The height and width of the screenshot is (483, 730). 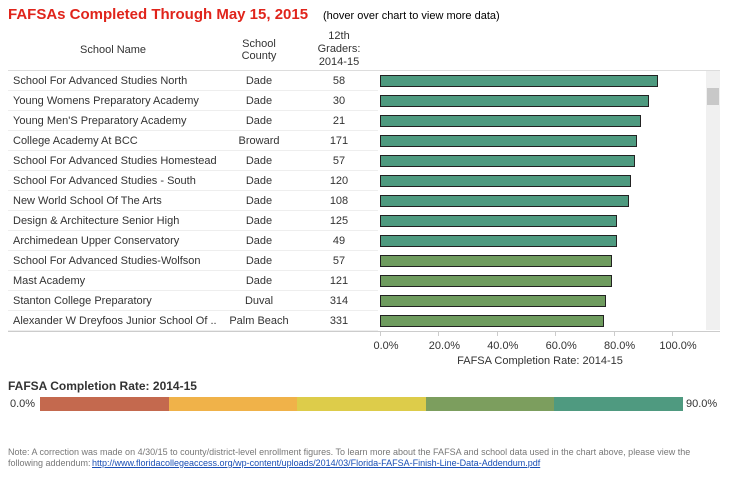 I want to click on school-name: School For Advanced Studies - South, so click(x=104, y=181).